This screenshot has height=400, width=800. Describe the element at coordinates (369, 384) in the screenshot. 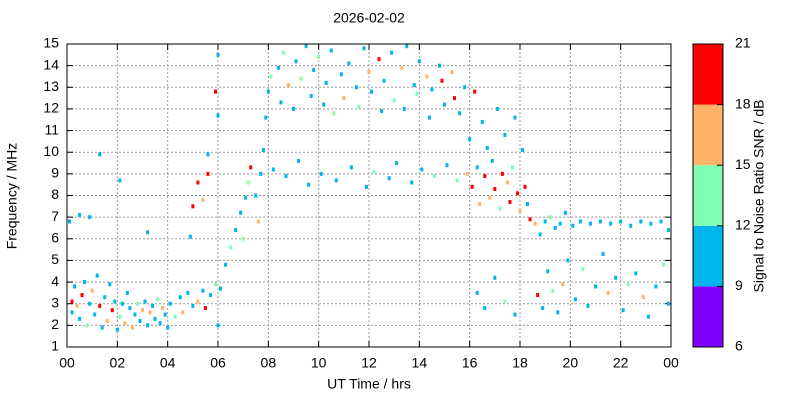

I see `x-axis-label: UT Time / hrs` at that location.